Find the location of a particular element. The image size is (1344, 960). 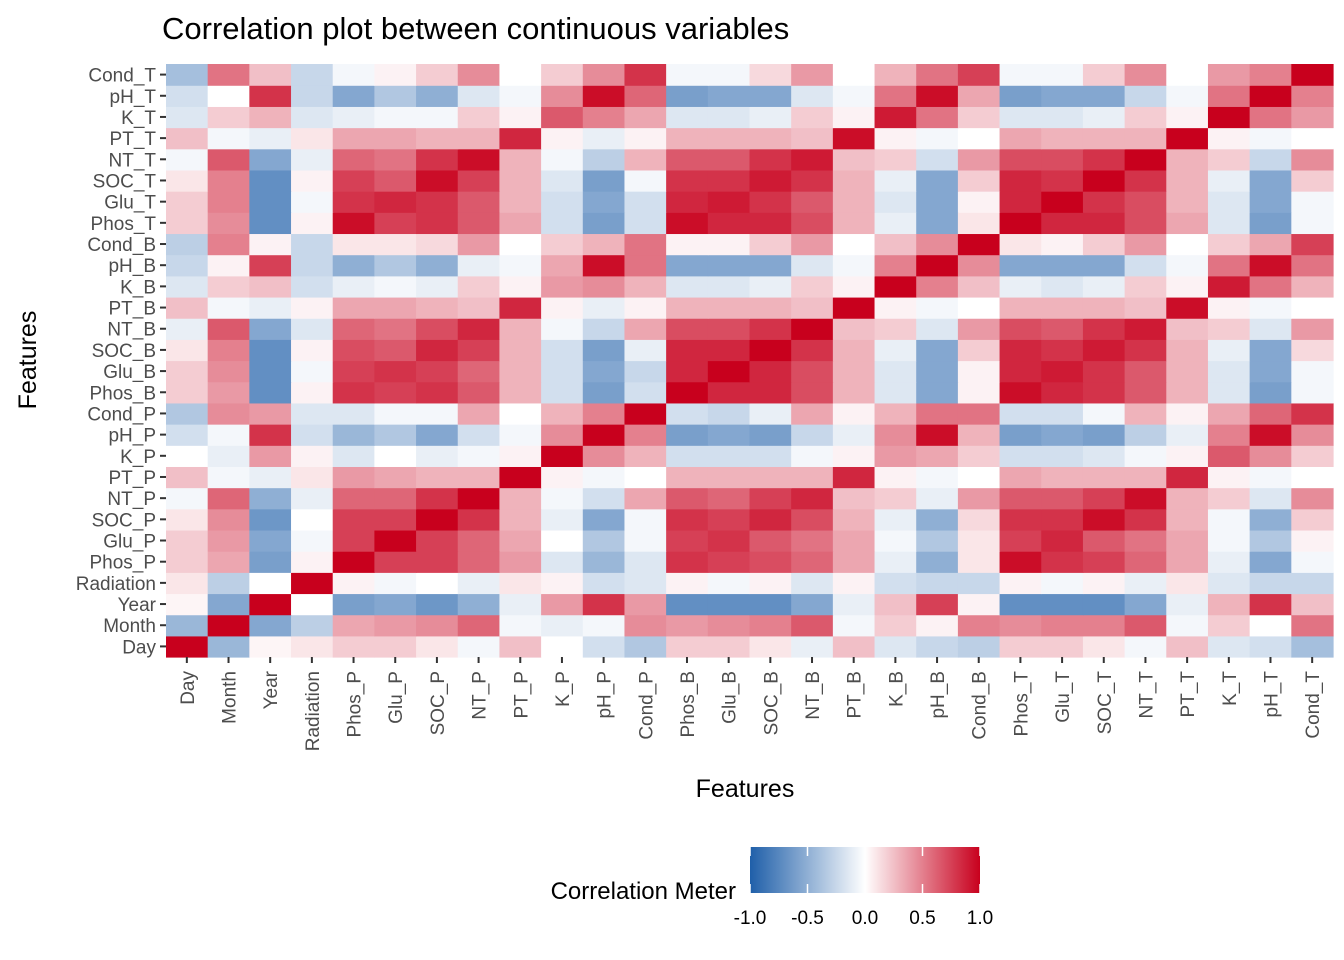

legend-tick-label: -1.0 is located at coordinates (750, 918).